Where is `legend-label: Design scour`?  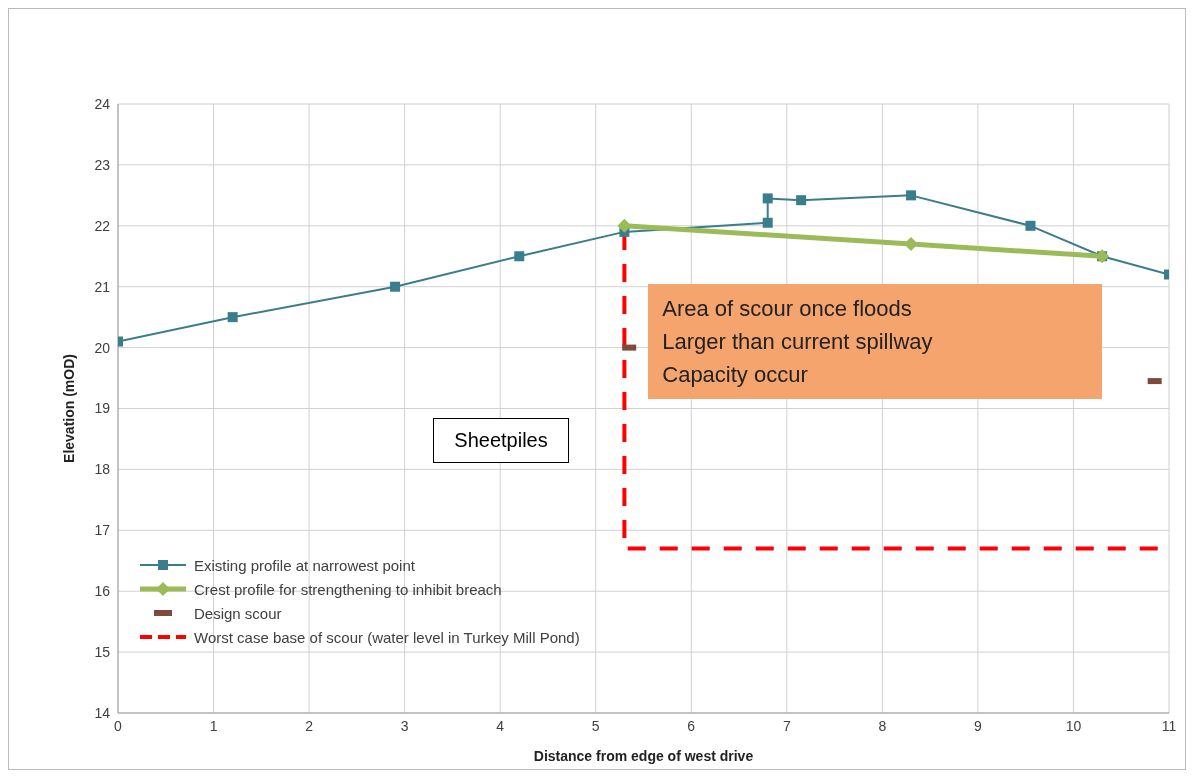
legend-label: Design scour is located at coordinates (238, 613).